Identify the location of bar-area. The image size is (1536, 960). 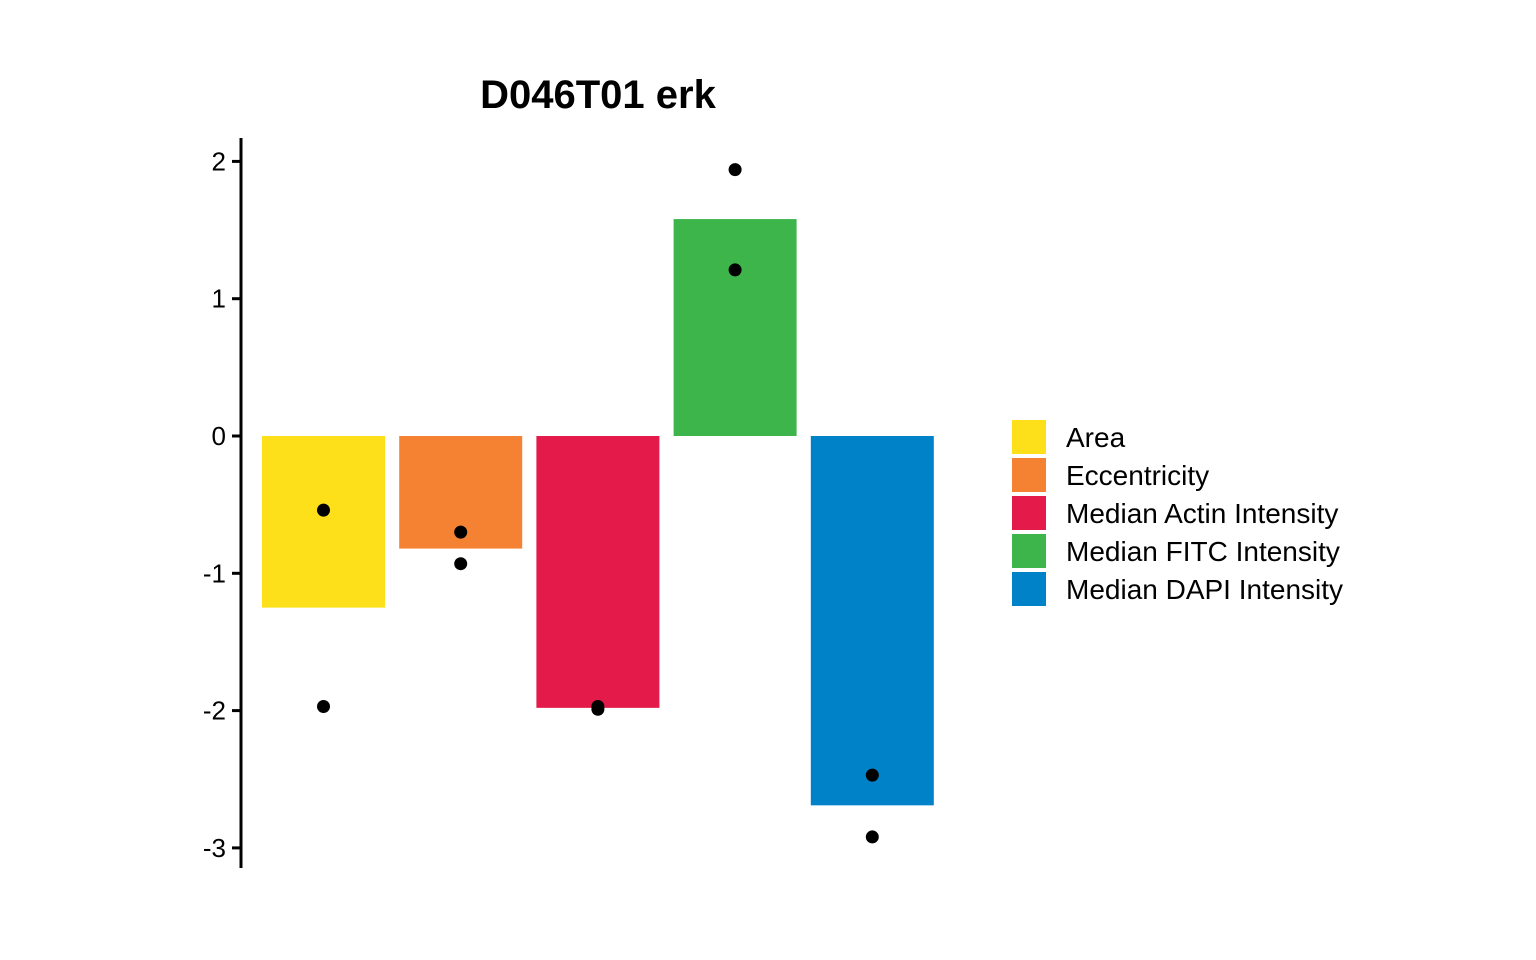
(323, 522).